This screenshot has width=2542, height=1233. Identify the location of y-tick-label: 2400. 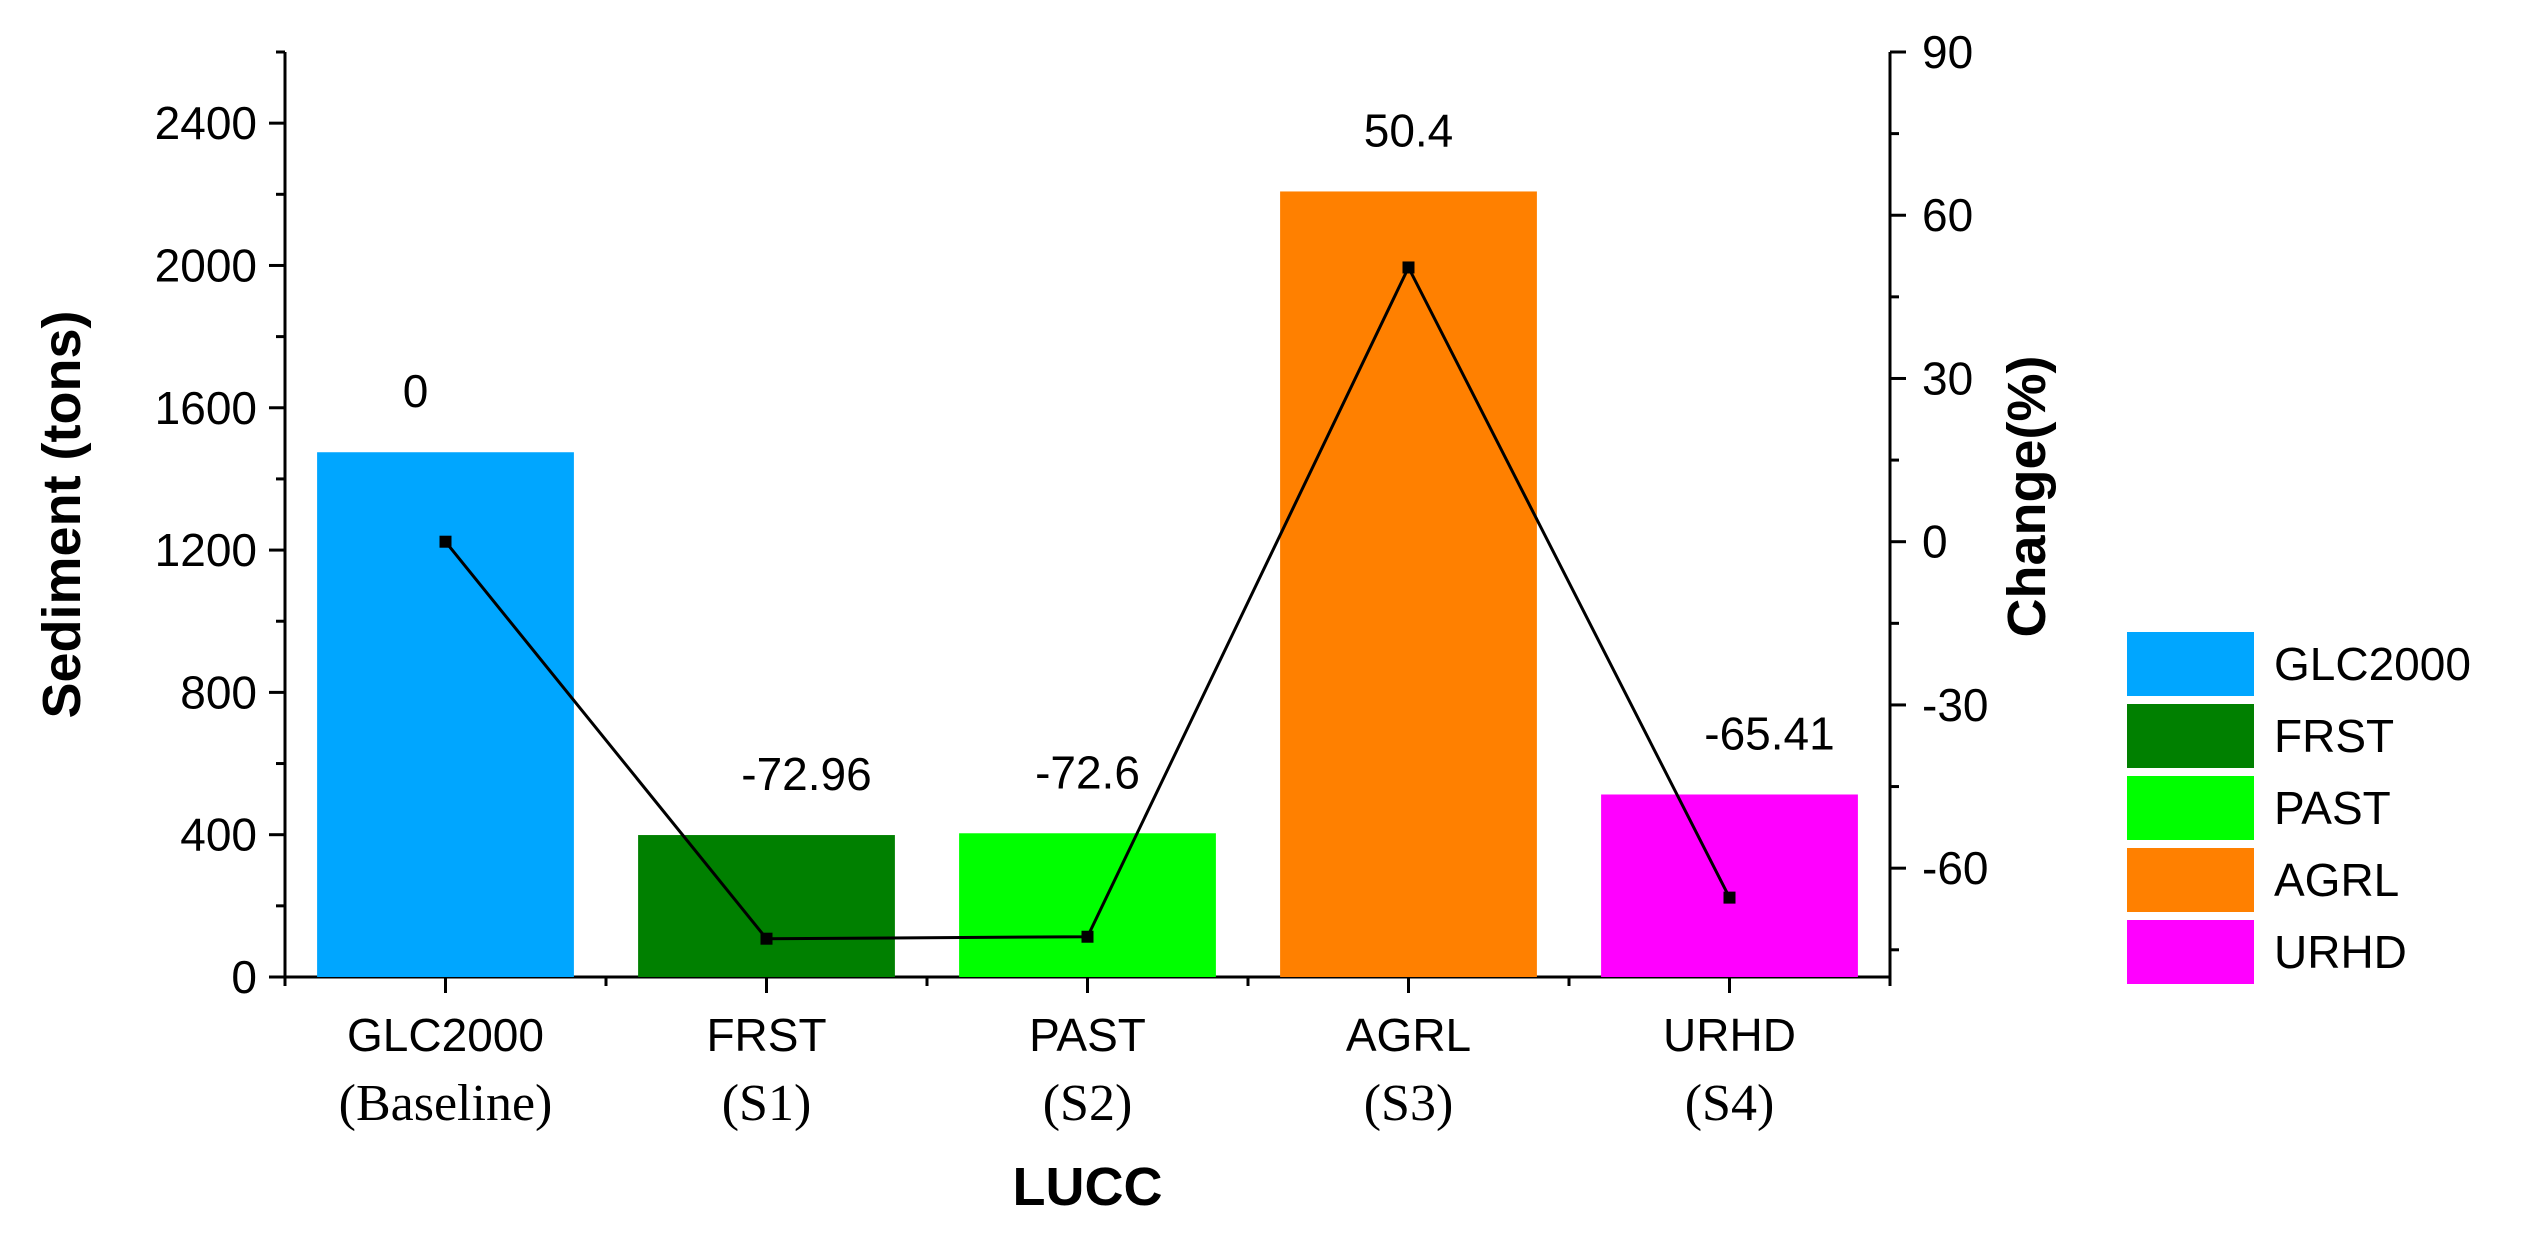
(206, 123).